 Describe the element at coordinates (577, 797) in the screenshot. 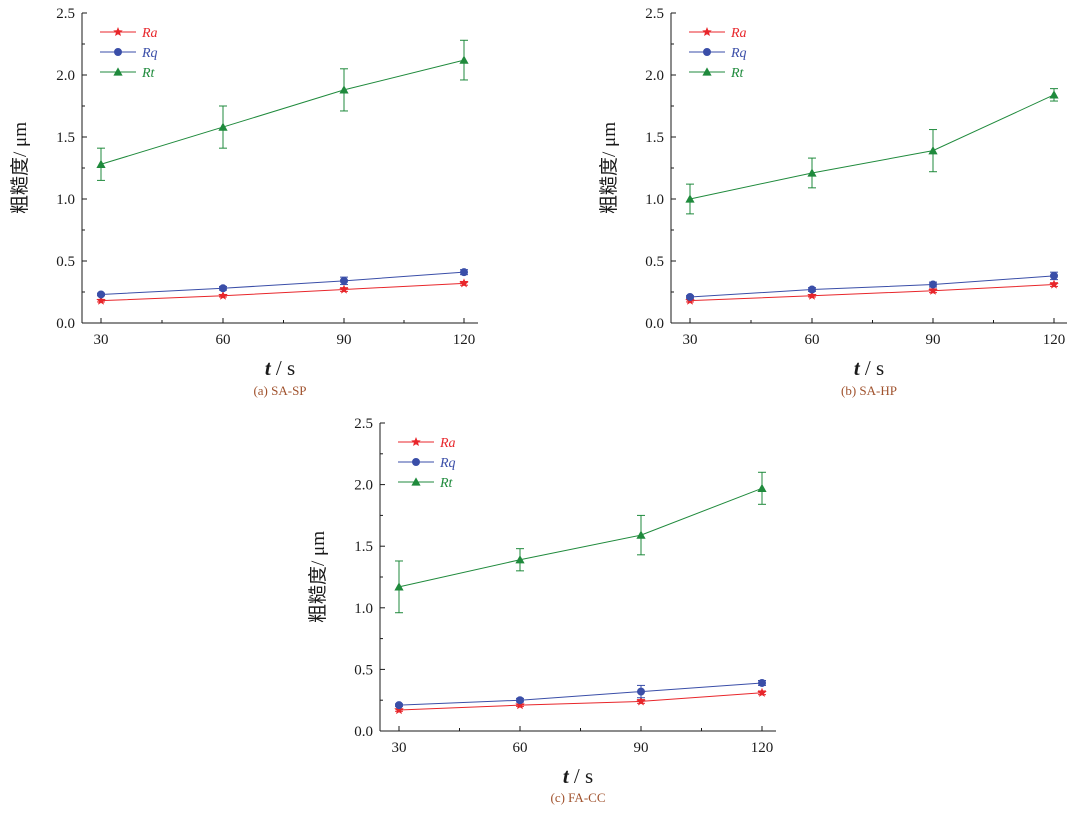

I see `figure-caption: (c) FA-CC` at that location.